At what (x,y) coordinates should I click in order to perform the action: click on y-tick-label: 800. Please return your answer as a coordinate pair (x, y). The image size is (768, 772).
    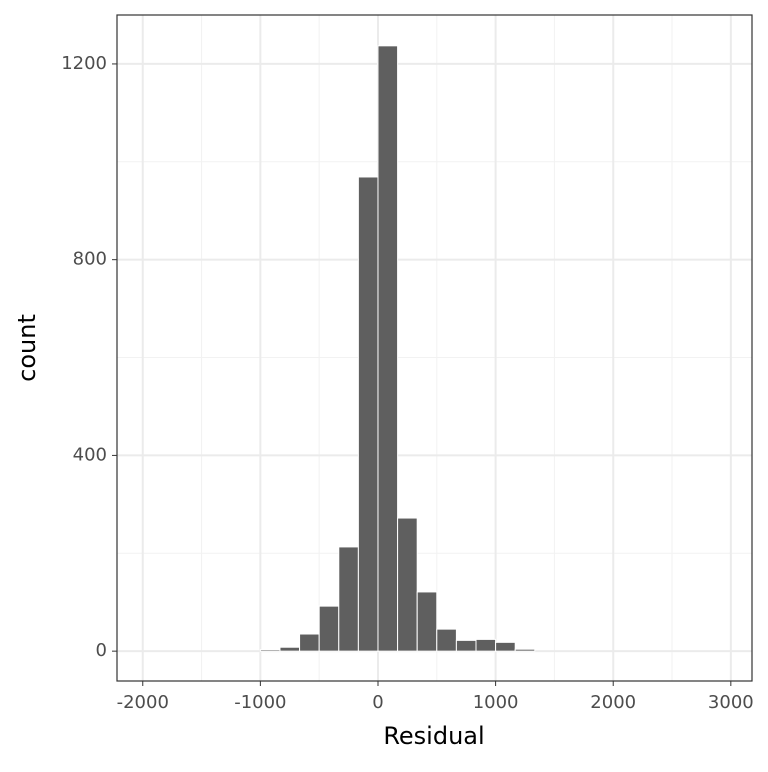
    Looking at the image, I should click on (90, 259).